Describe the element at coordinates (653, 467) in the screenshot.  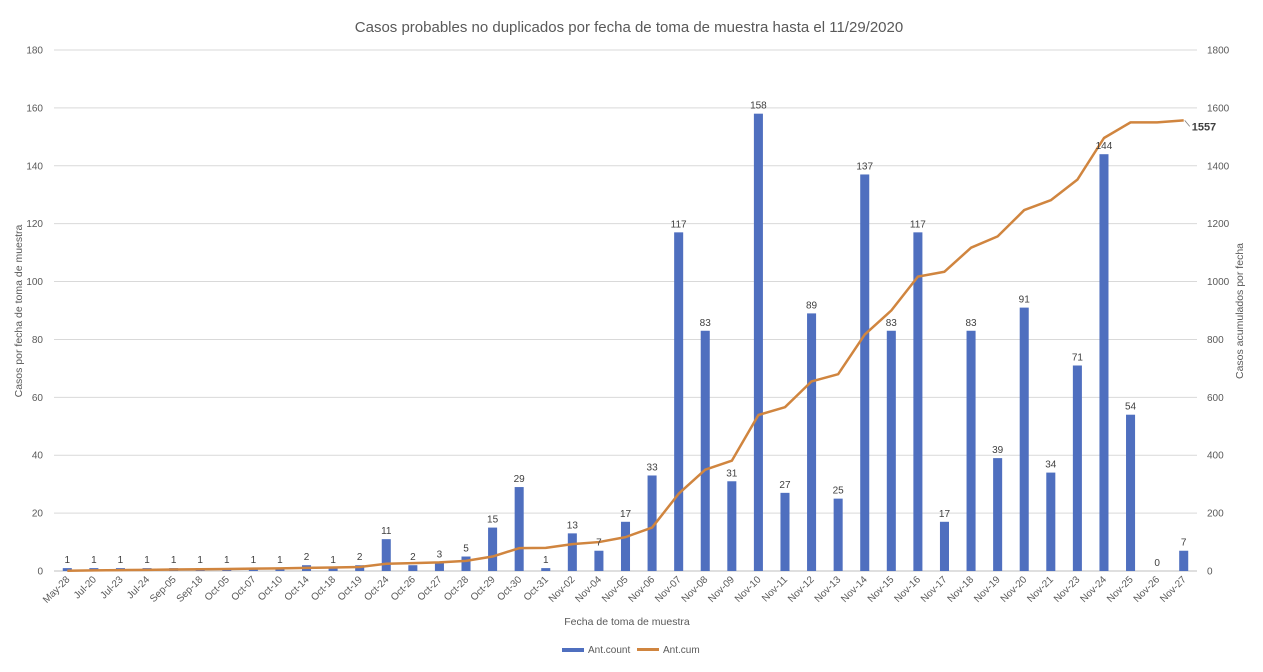
I see `bar-value-label: 33` at that location.